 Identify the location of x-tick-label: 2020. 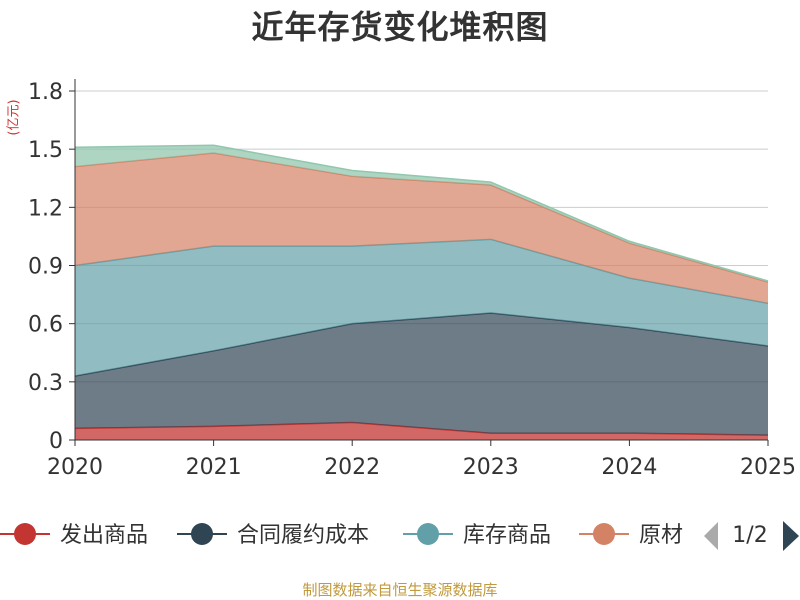
(75, 467).